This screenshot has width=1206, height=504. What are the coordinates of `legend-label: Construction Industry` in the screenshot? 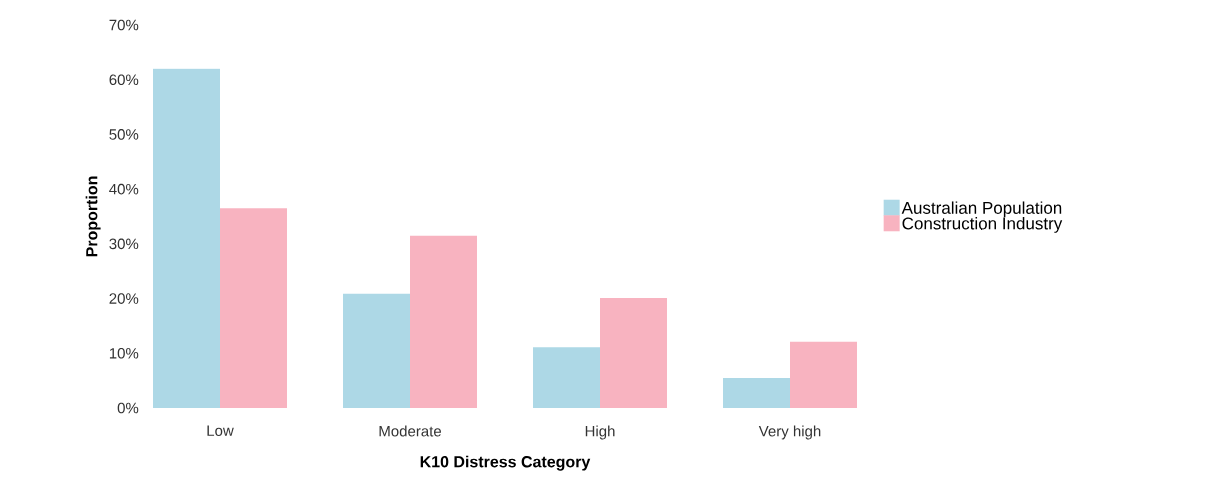 It's located at (982, 225).